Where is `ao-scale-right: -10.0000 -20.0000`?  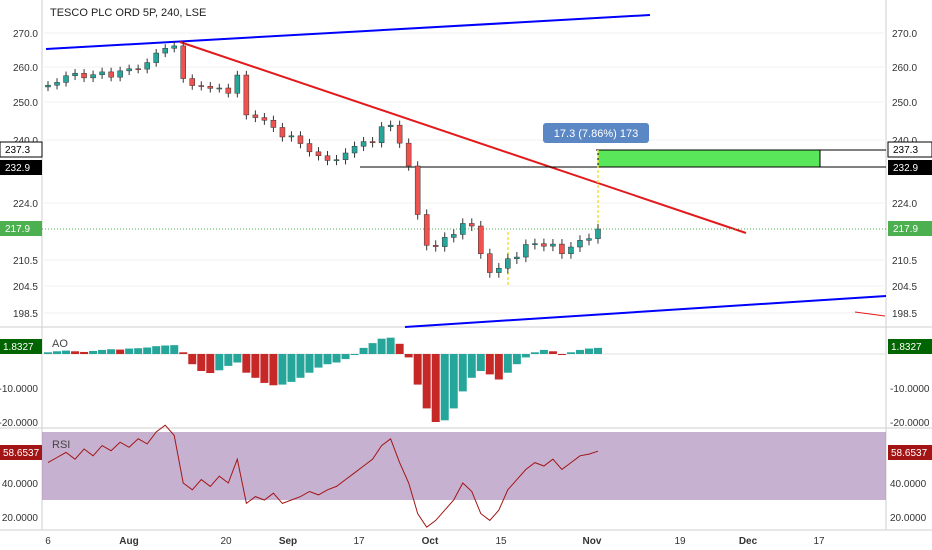
ao-scale-right: -10.0000 -20.0000 is located at coordinates (910, 406).